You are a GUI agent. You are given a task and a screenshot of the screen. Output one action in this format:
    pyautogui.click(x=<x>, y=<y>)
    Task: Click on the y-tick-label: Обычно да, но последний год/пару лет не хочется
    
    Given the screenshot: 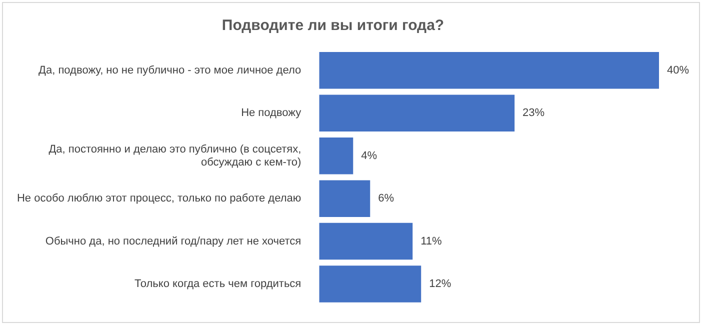 What is the action you would take?
    pyautogui.click(x=173, y=241)
    